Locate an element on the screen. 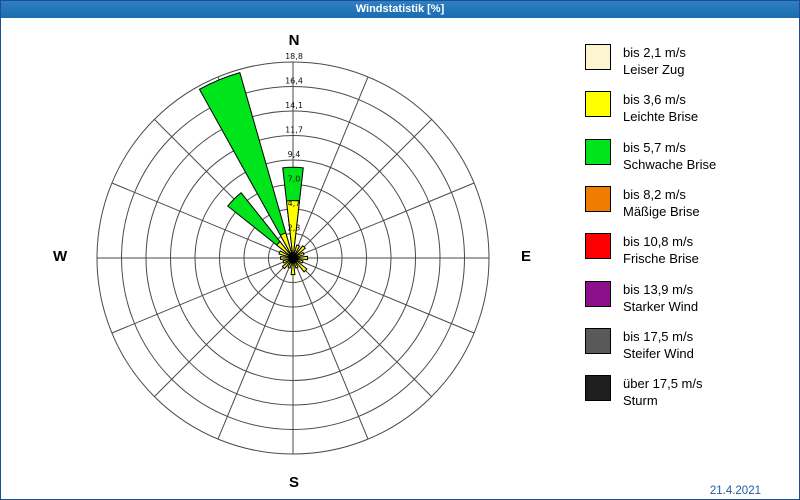 The image size is (800, 500). legend-label: bis 5,7 m/s Schwache Brise is located at coordinates (669, 156).